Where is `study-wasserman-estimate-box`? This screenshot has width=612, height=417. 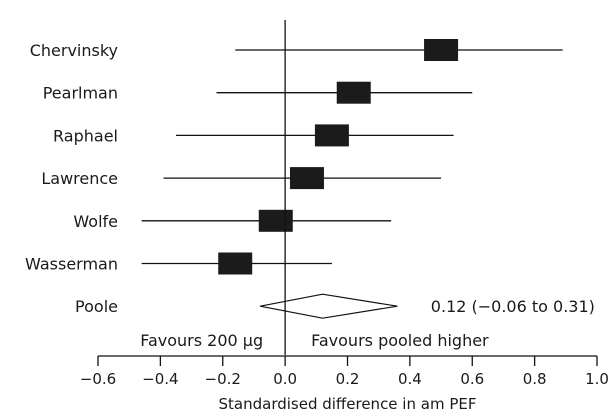 study-wasserman-estimate-box is located at coordinates (235, 263).